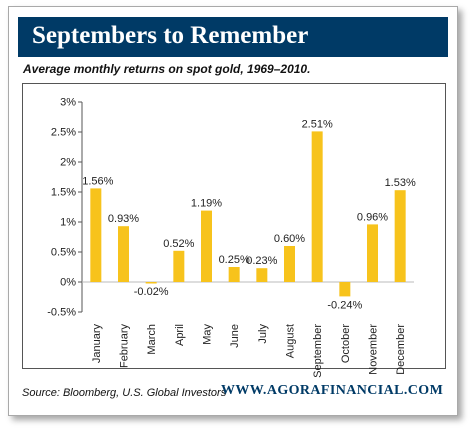 The image size is (470, 430). What do you see at coordinates (63, 193) in the screenshot?
I see `y-tick-label: 1.5%` at bounding box center [63, 193].